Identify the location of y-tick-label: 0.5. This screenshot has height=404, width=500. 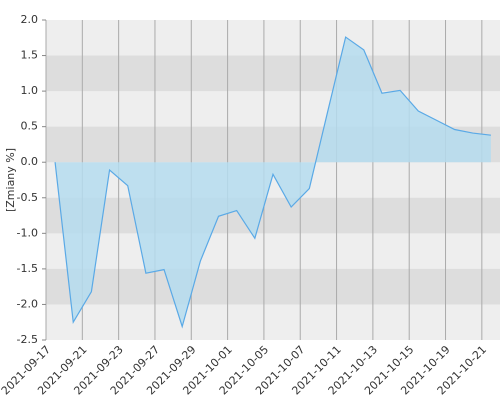
(30, 126).